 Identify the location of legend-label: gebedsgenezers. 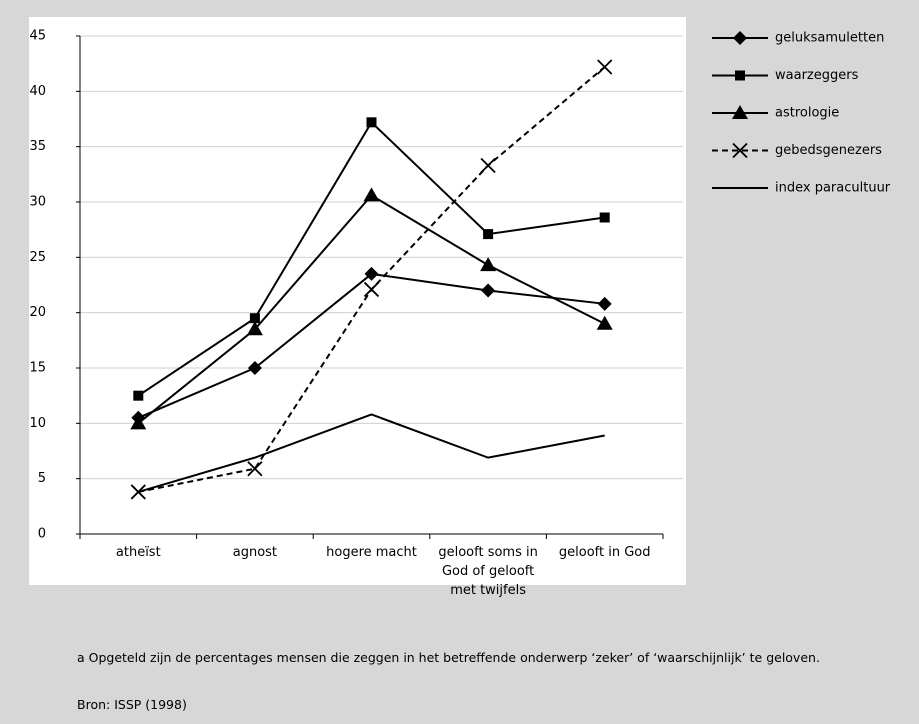
(828, 150).